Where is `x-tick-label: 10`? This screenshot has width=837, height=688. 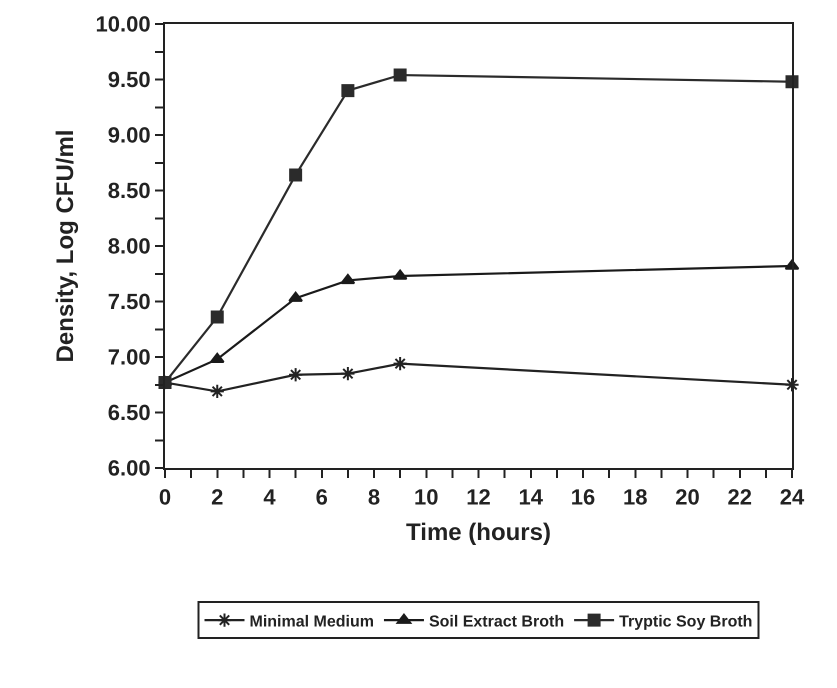
x-tick-label: 10 is located at coordinates (426, 497).